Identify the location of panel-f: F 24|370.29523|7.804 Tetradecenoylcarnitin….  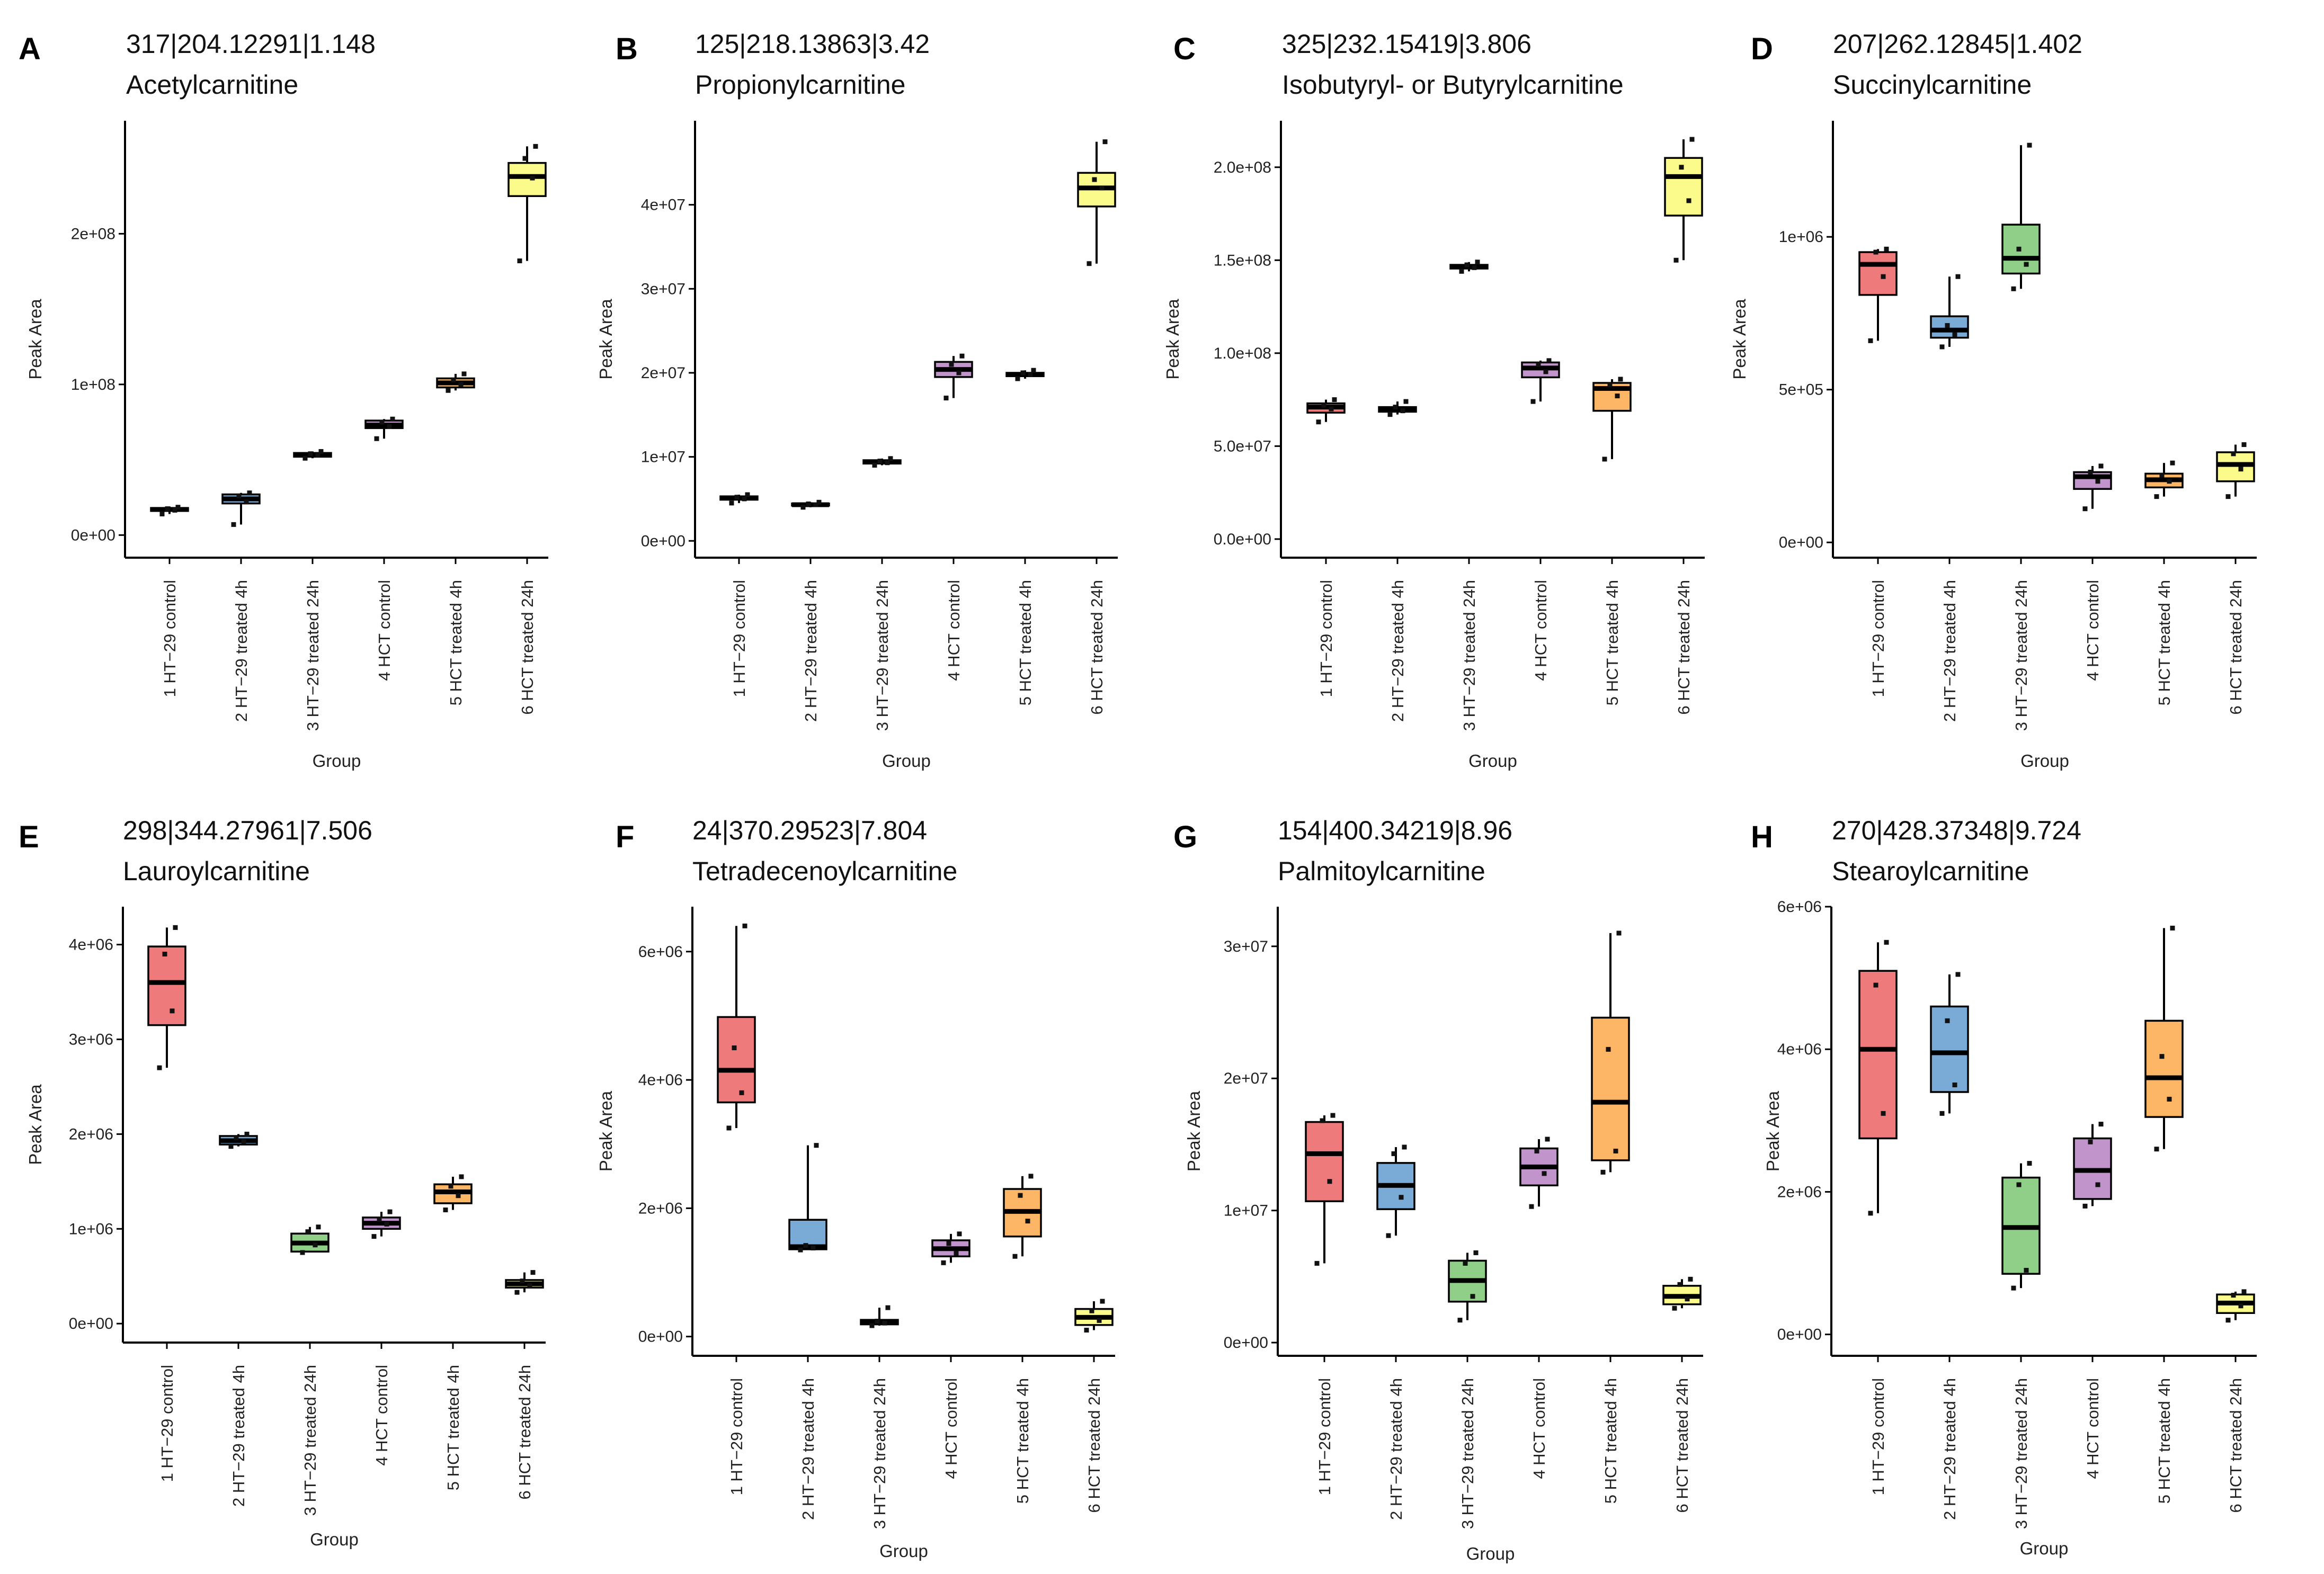
(856, 1188).